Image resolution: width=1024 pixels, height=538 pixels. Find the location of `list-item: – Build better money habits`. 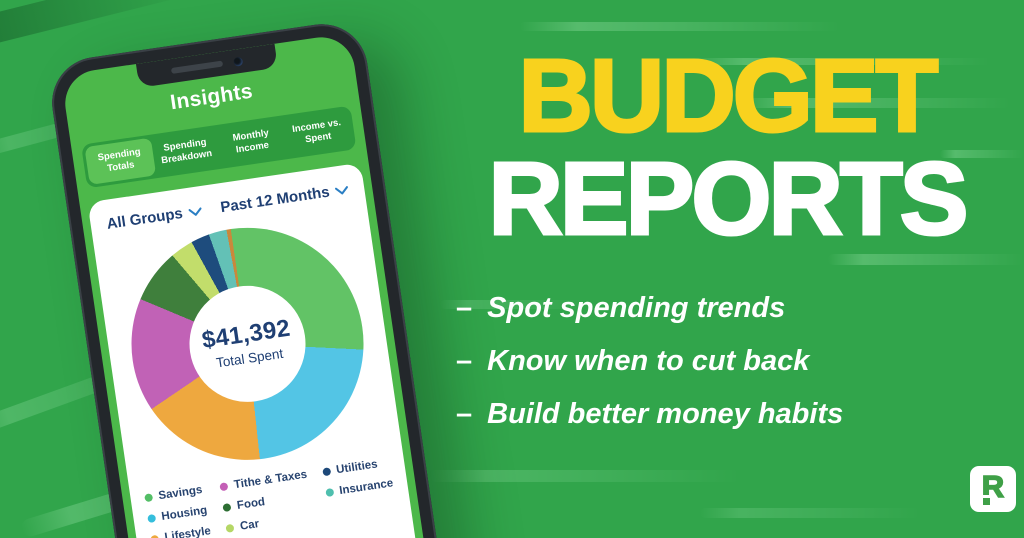

list-item: – Build better money habits is located at coordinates (649, 414).